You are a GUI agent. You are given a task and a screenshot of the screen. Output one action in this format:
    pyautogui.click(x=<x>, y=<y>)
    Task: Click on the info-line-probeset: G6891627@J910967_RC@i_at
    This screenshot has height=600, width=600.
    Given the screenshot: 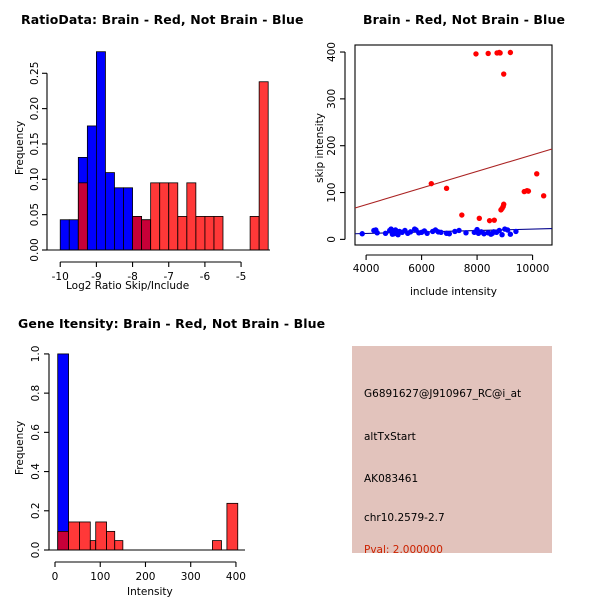 What is the action you would take?
    pyautogui.click(x=443, y=394)
    